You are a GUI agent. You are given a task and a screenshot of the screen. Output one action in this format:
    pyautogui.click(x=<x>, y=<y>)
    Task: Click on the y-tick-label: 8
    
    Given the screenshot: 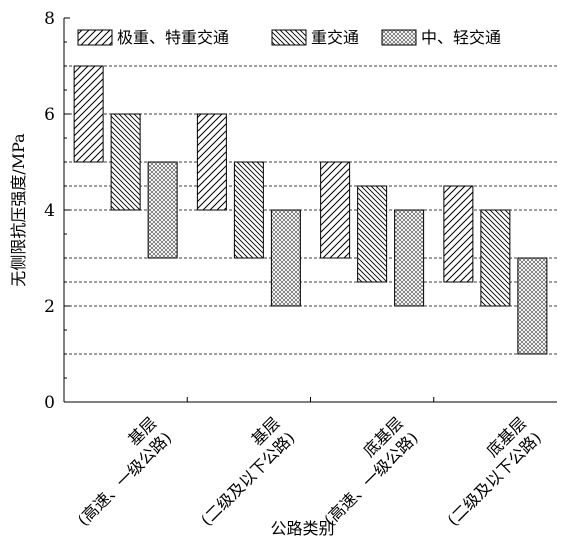 What is the action you would take?
    pyautogui.click(x=49, y=19)
    